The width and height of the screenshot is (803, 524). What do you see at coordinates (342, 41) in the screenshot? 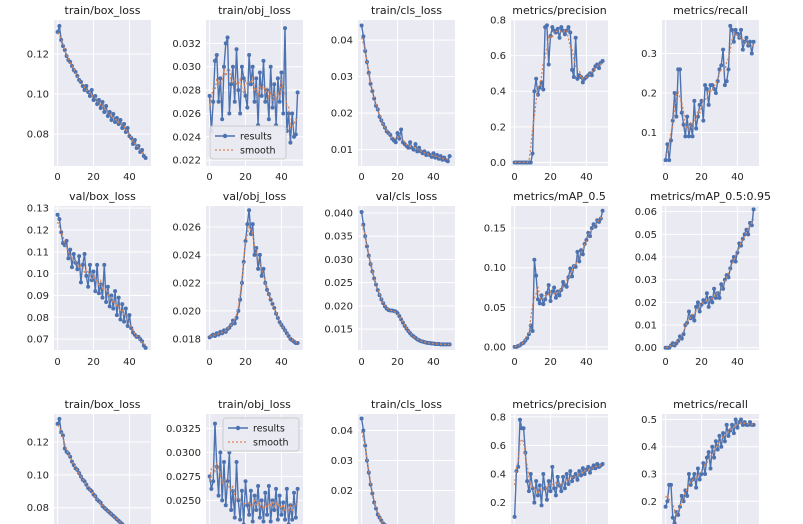
I see `y-tick-label: 0.04` at bounding box center [342, 41].